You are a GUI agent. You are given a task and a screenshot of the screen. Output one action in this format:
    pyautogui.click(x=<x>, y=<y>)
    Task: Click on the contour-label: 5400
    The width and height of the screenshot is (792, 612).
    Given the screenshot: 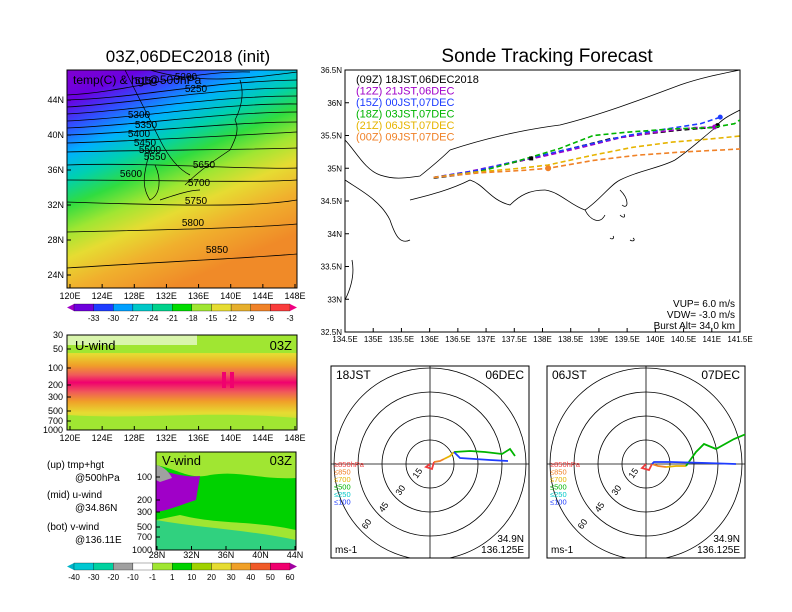 What is the action you would take?
    pyautogui.click(x=139, y=134)
    